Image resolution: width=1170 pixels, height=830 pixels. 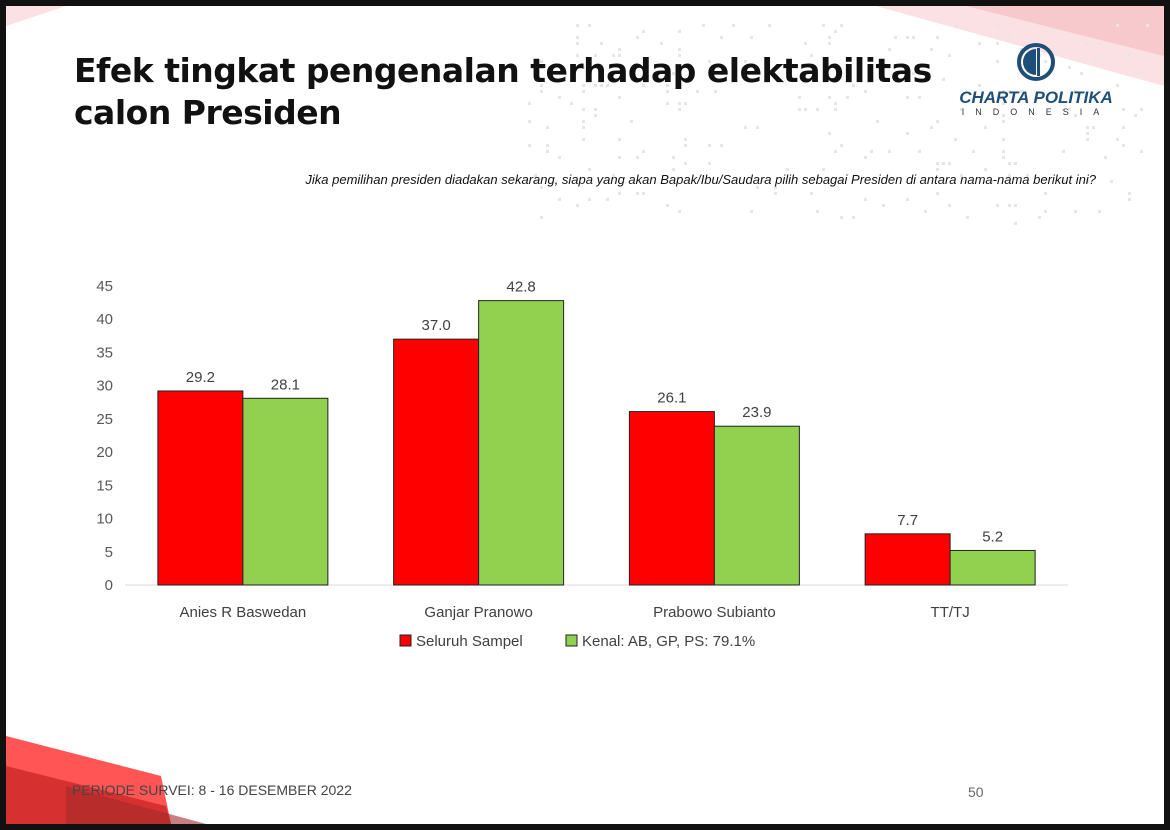 I want to click on y-tick-label: 15, so click(x=104, y=485).